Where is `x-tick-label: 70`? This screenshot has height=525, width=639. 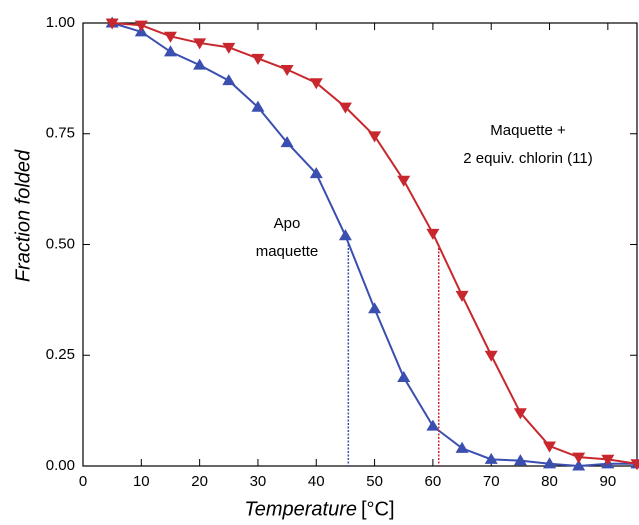
x-tick-label: 70 is located at coordinates (491, 481).